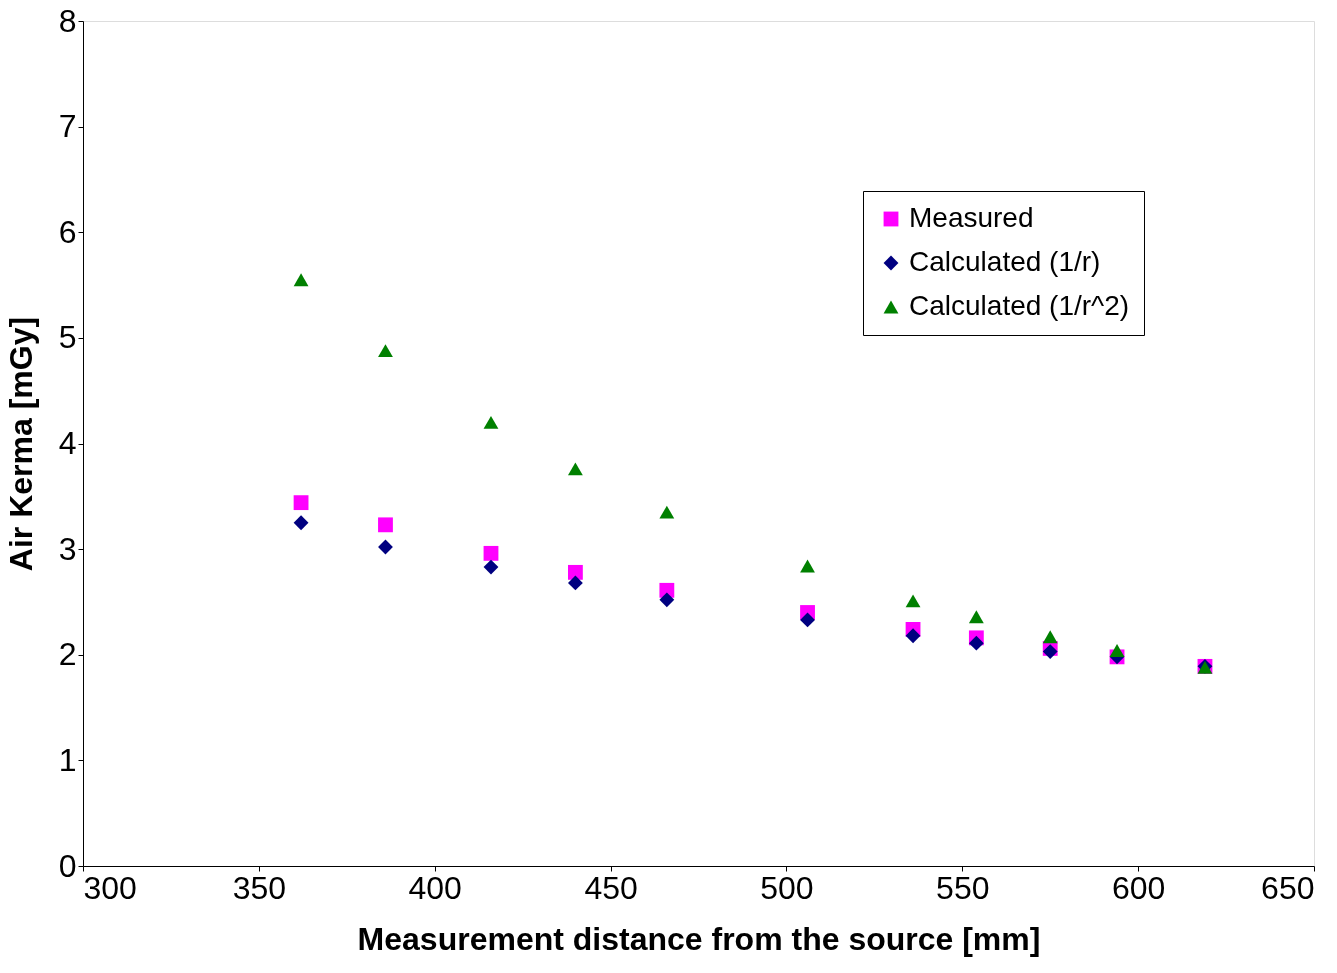 This screenshot has height=973, width=1337. I want to click on x-axis-title: Measurement distance from the source [mm], so click(699, 938).